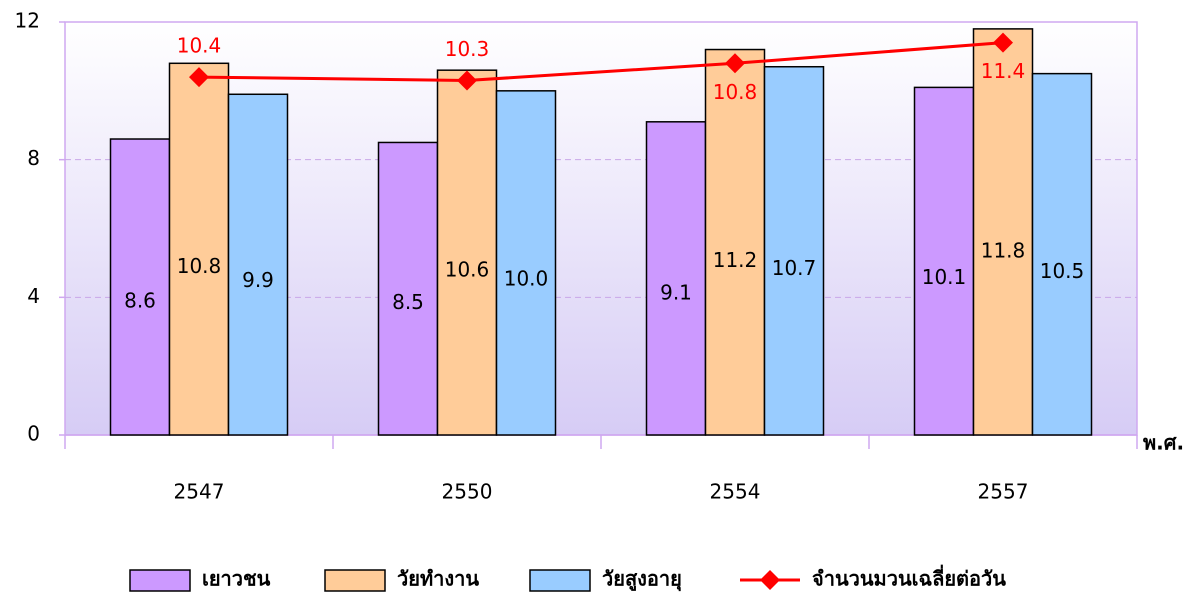 The width and height of the screenshot is (1194, 601). What do you see at coordinates (770, 580) in the screenshot?
I see `legend-marker` at bounding box center [770, 580].